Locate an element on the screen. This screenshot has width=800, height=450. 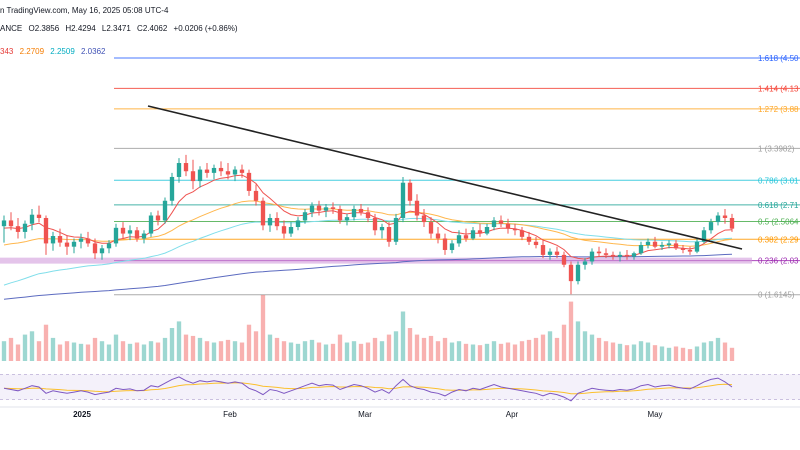
ema-slow-value: 2.2509 is located at coordinates (62, 51).